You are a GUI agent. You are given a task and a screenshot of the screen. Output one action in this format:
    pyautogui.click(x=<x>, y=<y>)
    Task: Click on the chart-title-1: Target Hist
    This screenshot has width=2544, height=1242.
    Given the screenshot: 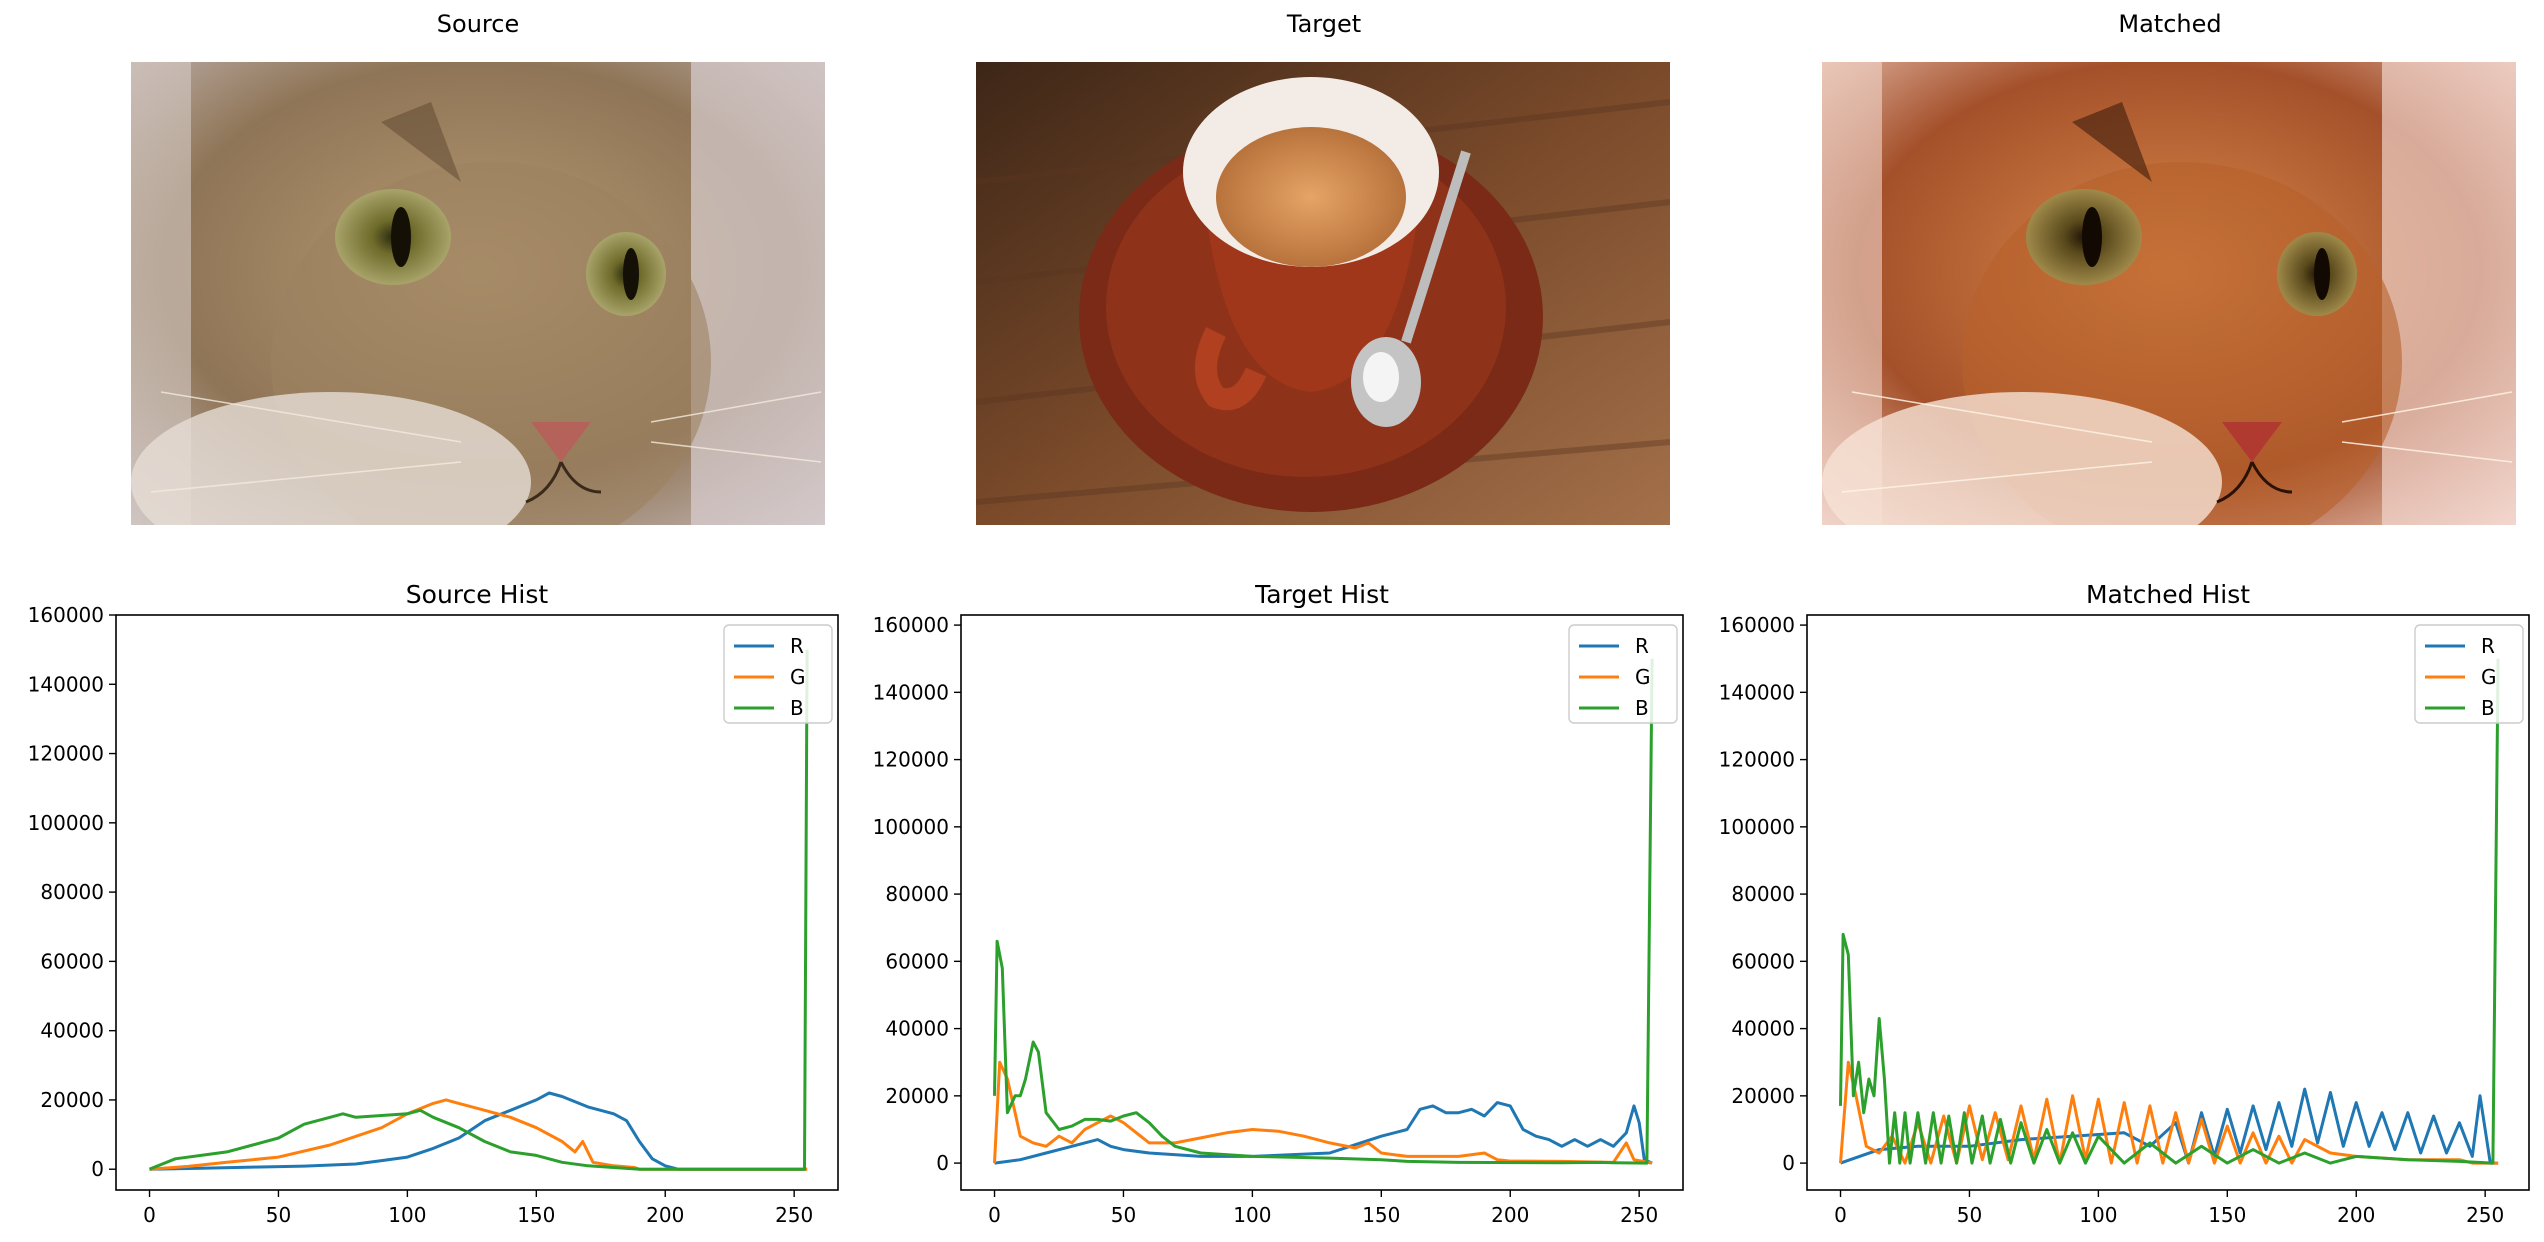 What is the action you would take?
    pyautogui.click(x=1321, y=594)
    